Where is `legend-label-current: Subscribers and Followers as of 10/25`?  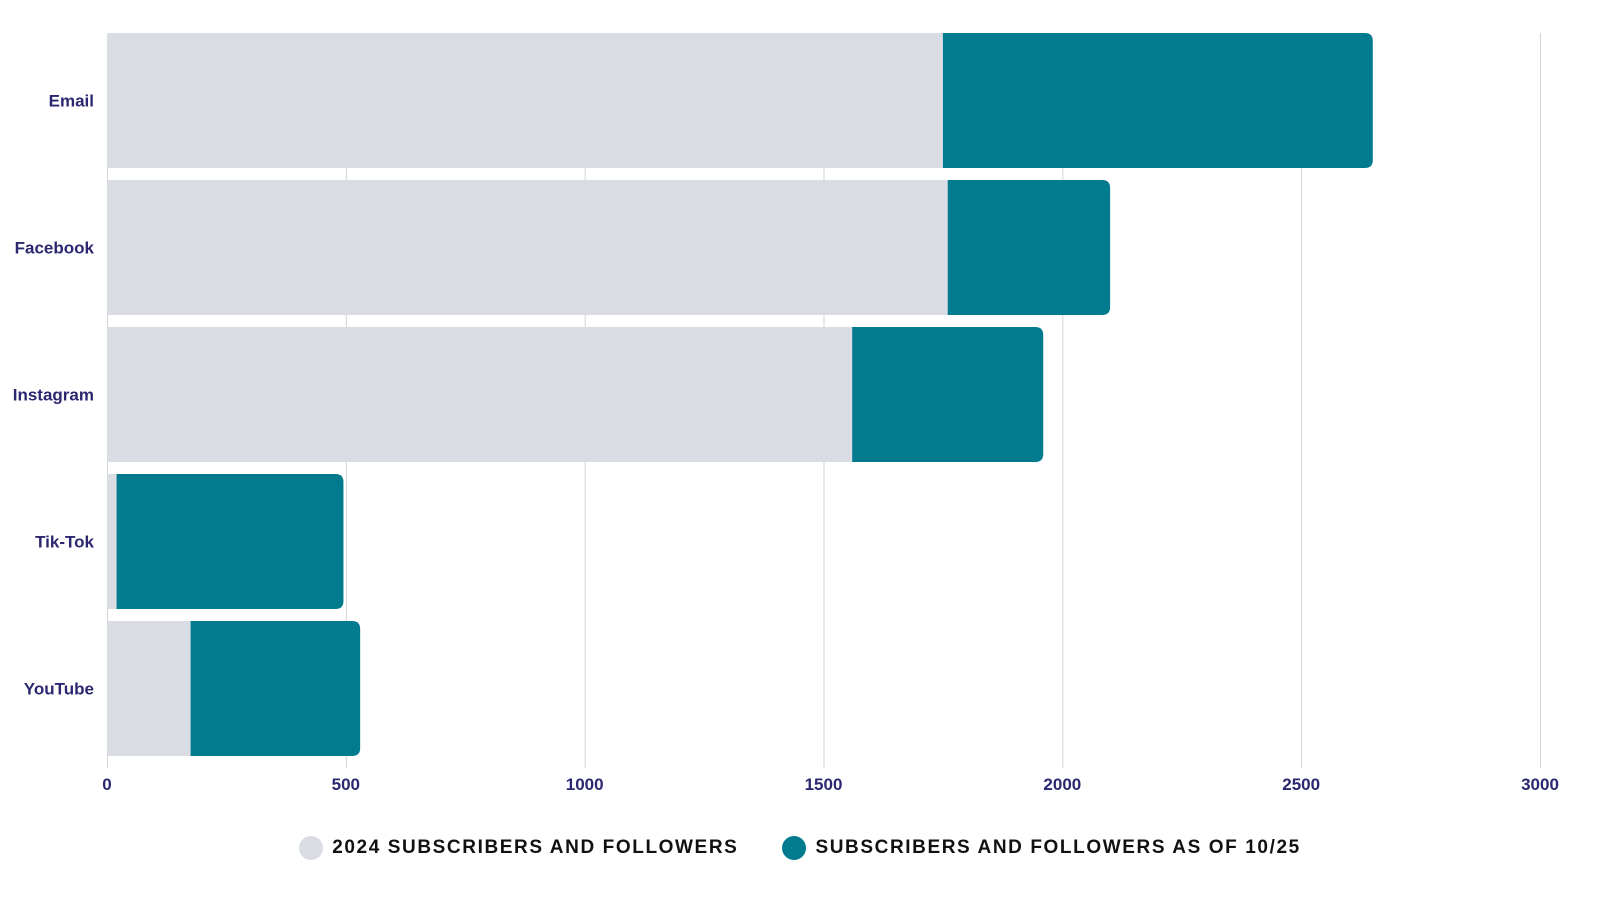 legend-label-current: Subscribers and Followers as of 10/25 is located at coordinates (1058, 847).